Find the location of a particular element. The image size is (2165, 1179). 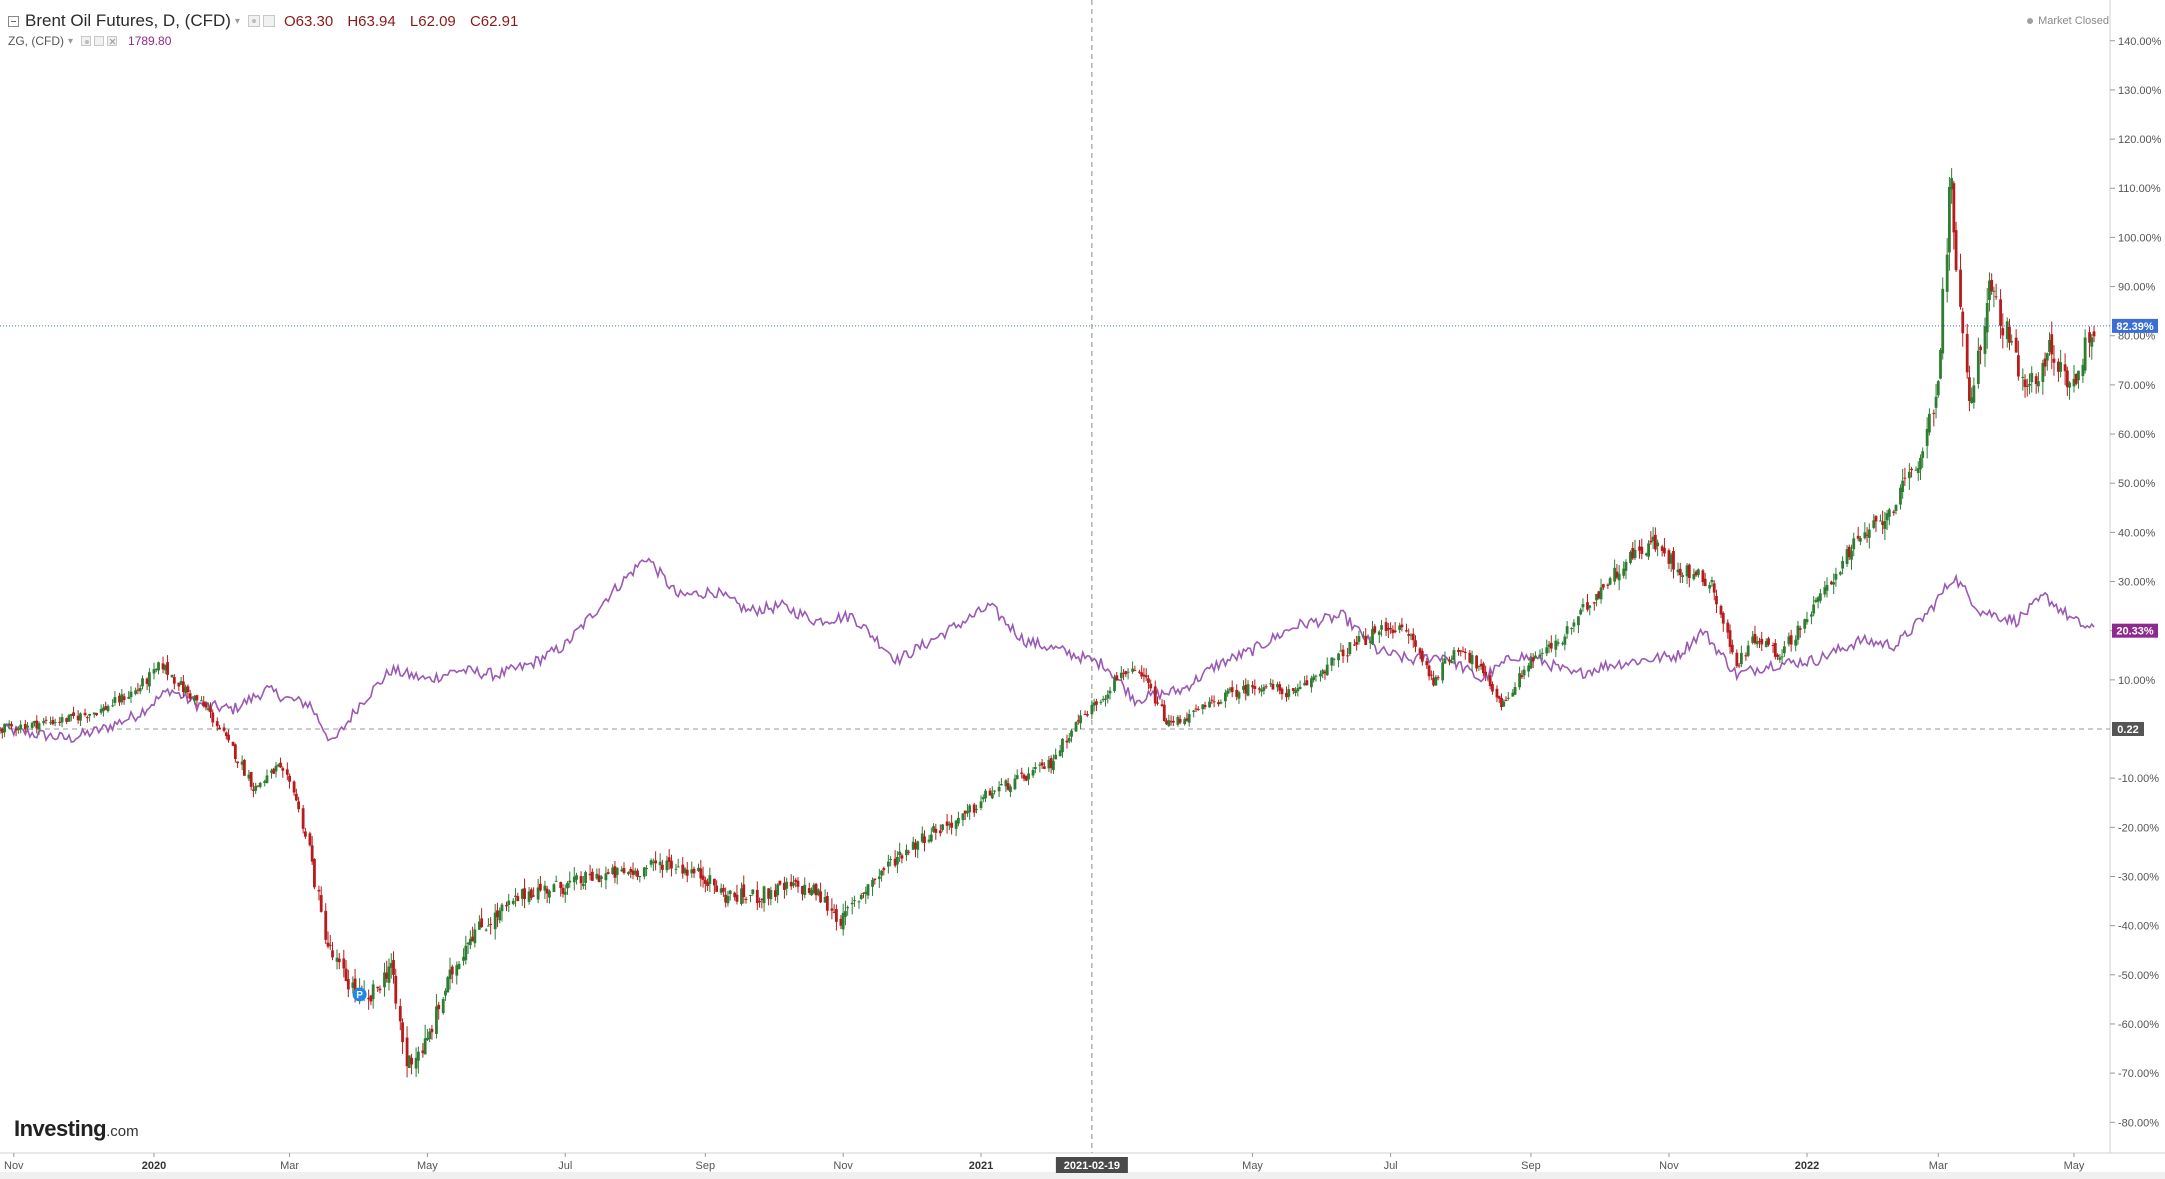

x-tick-label: Sep is located at coordinates (1531, 1166).